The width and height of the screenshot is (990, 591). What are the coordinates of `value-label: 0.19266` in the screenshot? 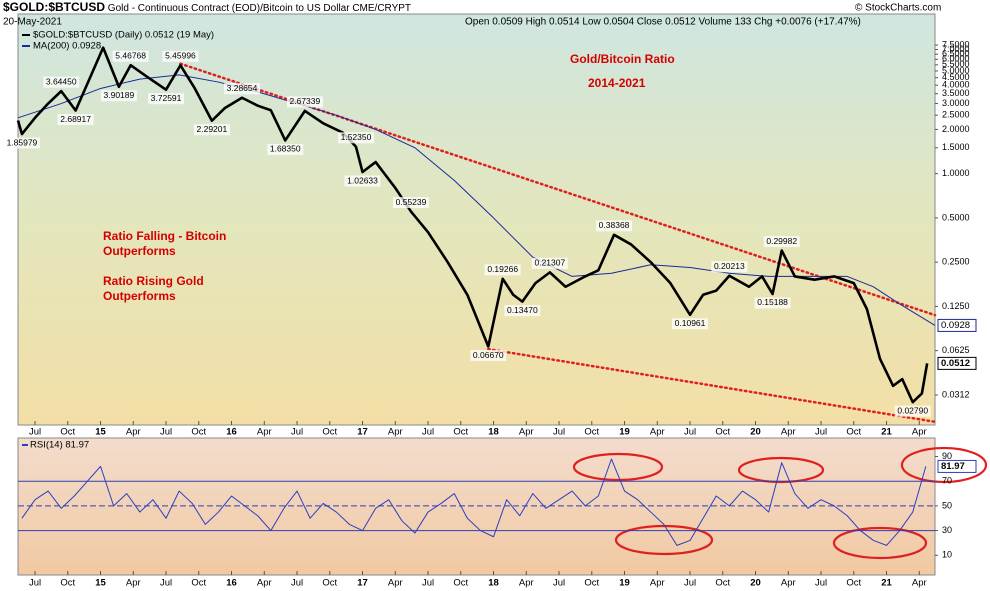 It's located at (502, 269).